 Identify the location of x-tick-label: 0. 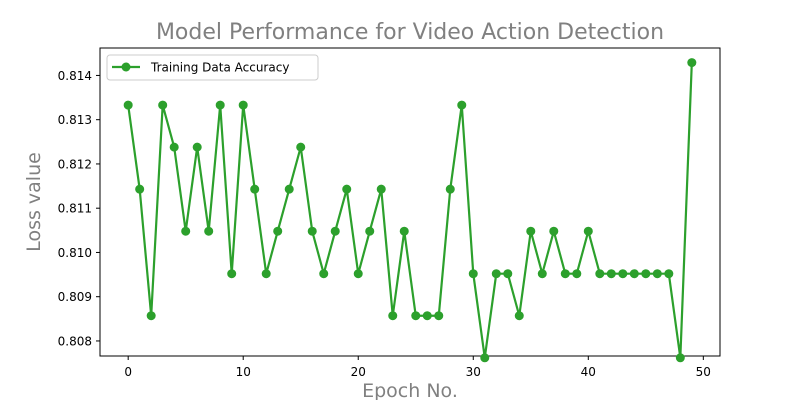
(128, 372).